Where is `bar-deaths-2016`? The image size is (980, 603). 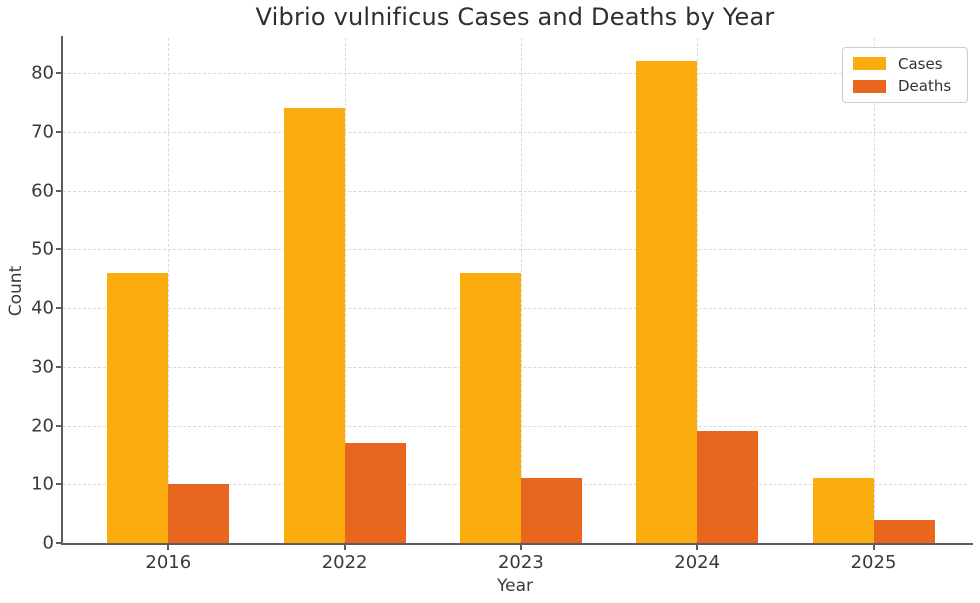 bar-deaths-2016 is located at coordinates (199, 513).